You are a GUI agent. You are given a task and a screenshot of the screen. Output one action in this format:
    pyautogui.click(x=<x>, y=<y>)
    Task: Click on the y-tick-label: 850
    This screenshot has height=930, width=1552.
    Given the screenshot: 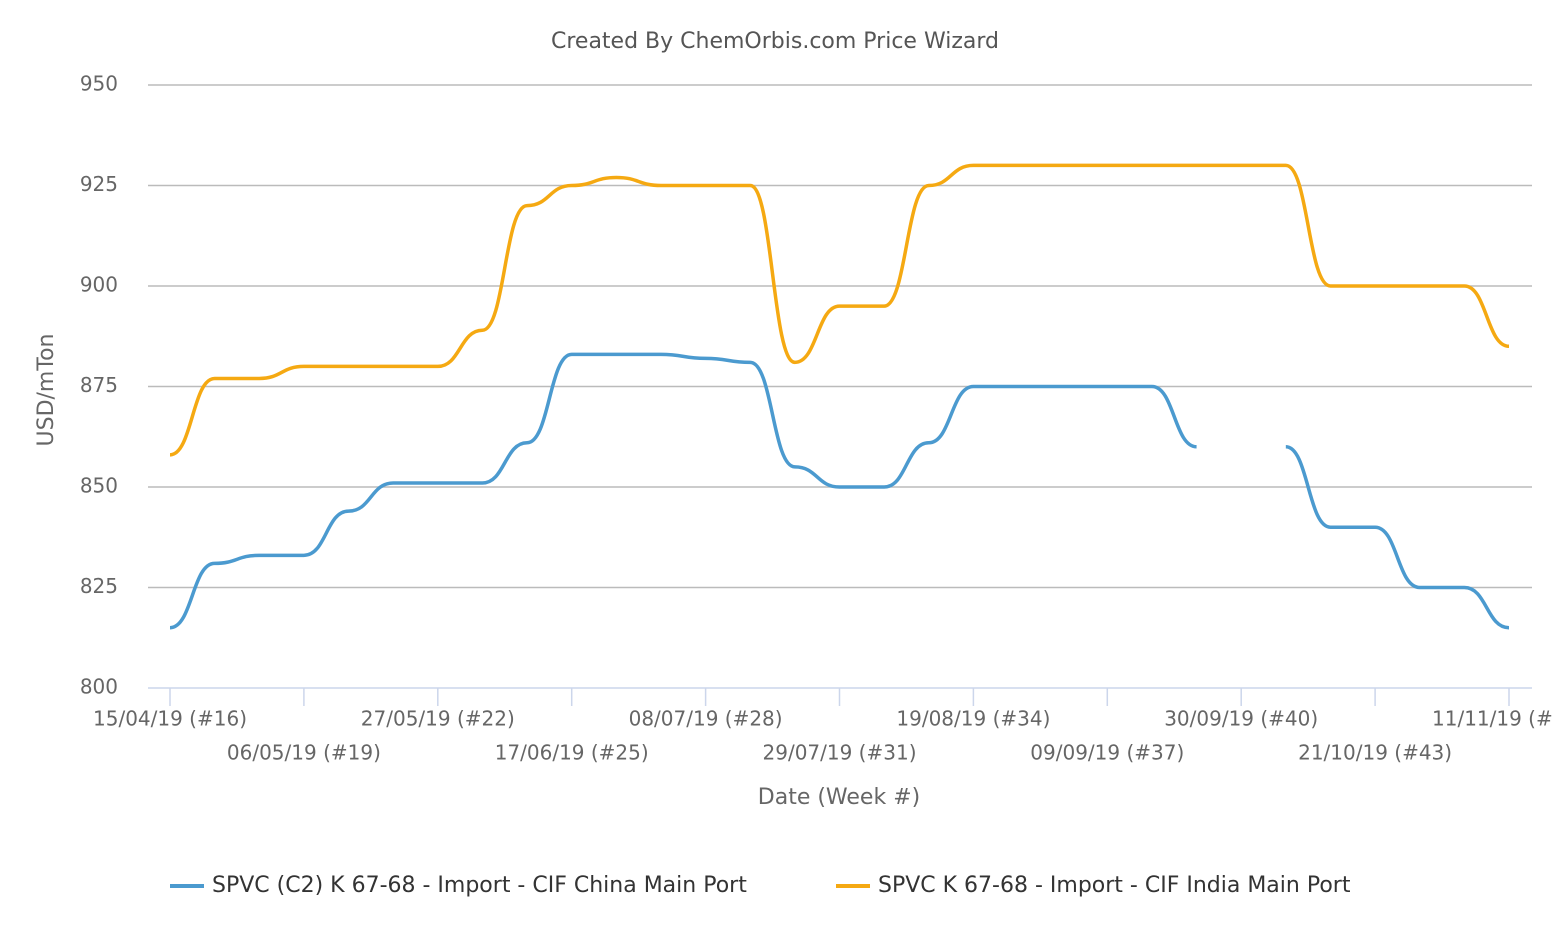 What is the action you would take?
    pyautogui.click(x=99, y=486)
    